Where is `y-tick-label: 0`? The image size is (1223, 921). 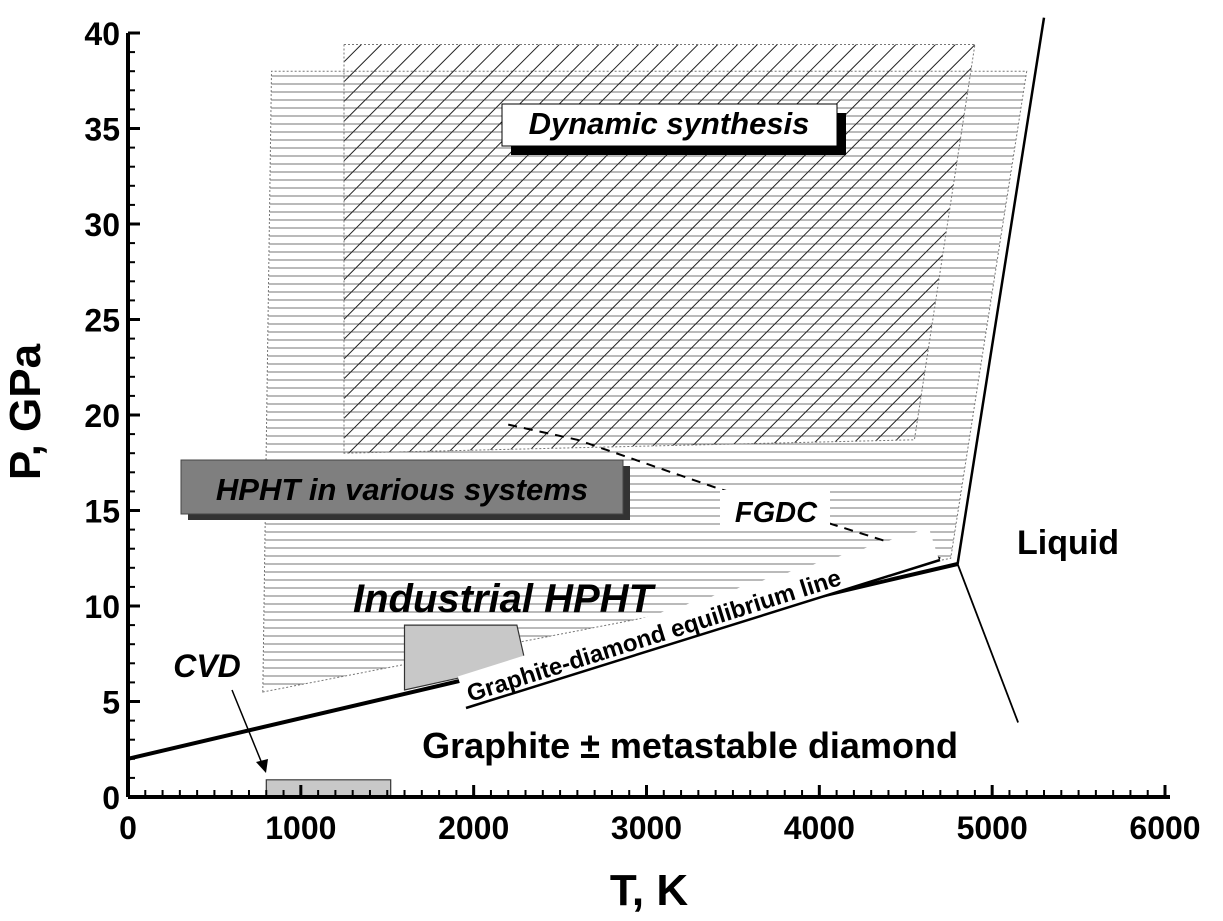 y-tick-label: 0 is located at coordinates (111, 798).